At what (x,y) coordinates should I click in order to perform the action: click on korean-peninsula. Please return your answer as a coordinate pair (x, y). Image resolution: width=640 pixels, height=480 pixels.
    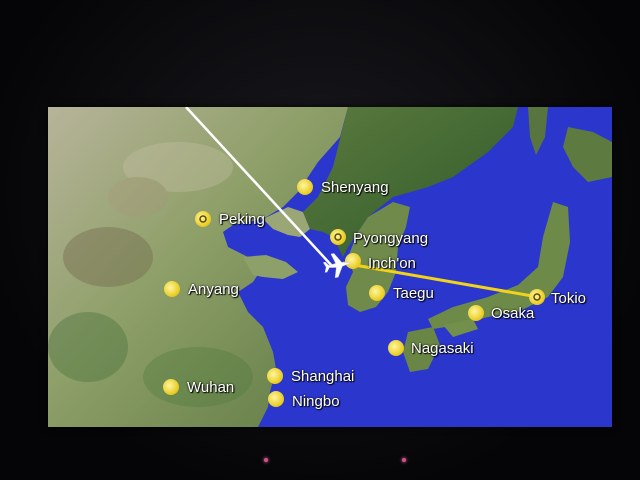
    Looking at the image, I should click on (378, 257).